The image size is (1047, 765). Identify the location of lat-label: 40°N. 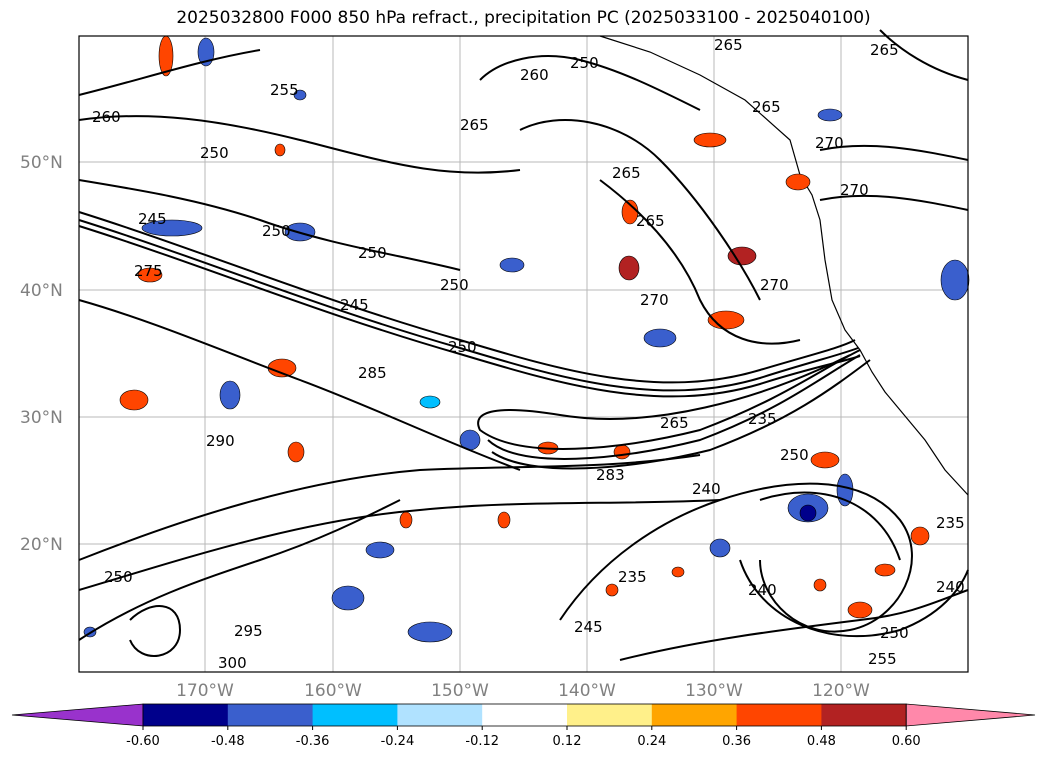
(41, 291).